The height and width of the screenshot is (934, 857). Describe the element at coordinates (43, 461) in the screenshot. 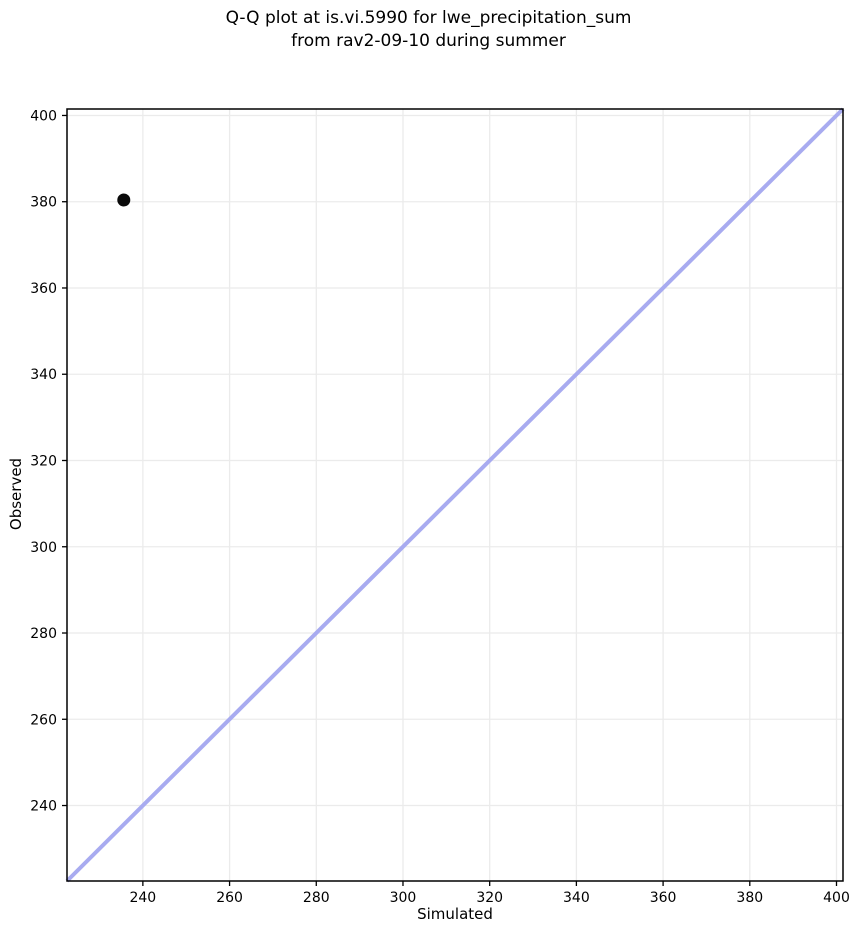

I see `y-tick-label: 320` at that location.